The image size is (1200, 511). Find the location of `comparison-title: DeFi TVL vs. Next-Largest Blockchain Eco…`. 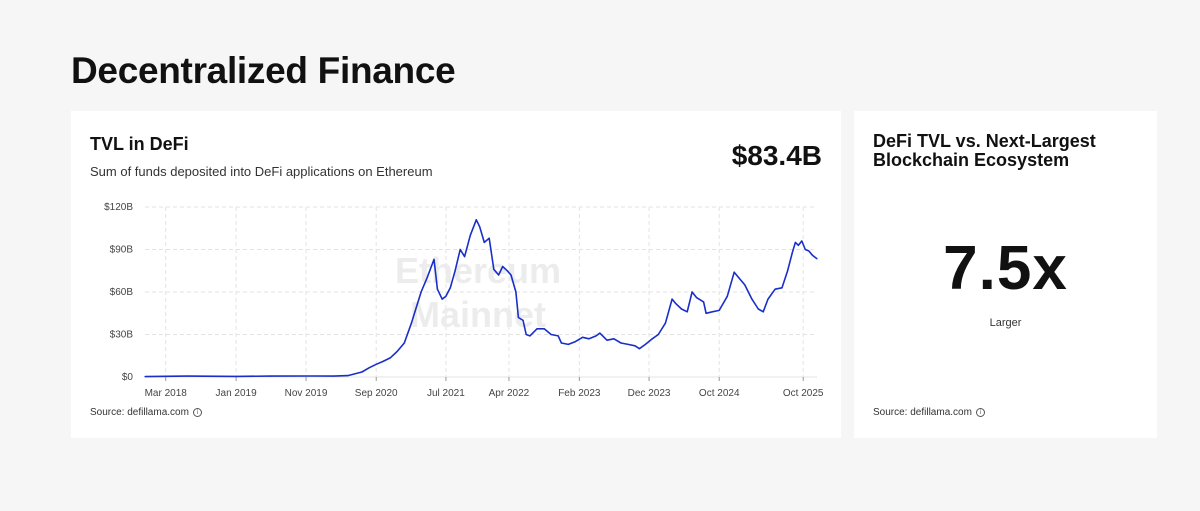

comparison-title: DeFi TVL vs. Next-Largest Blockchain Eco… is located at coordinates (984, 150).